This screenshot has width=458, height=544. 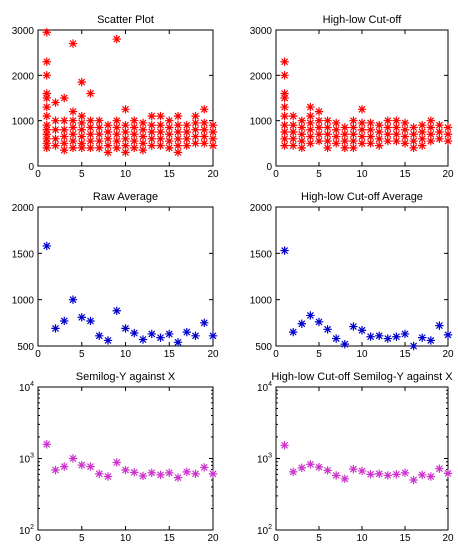 What do you see at coordinates (23, 76) in the screenshot?
I see `y-tick-label: 2000` at bounding box center [23, 76].